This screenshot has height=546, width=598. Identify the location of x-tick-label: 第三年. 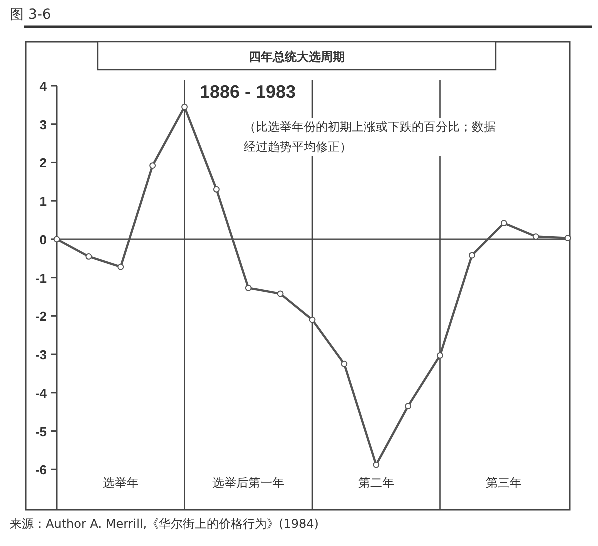
(504, 483).